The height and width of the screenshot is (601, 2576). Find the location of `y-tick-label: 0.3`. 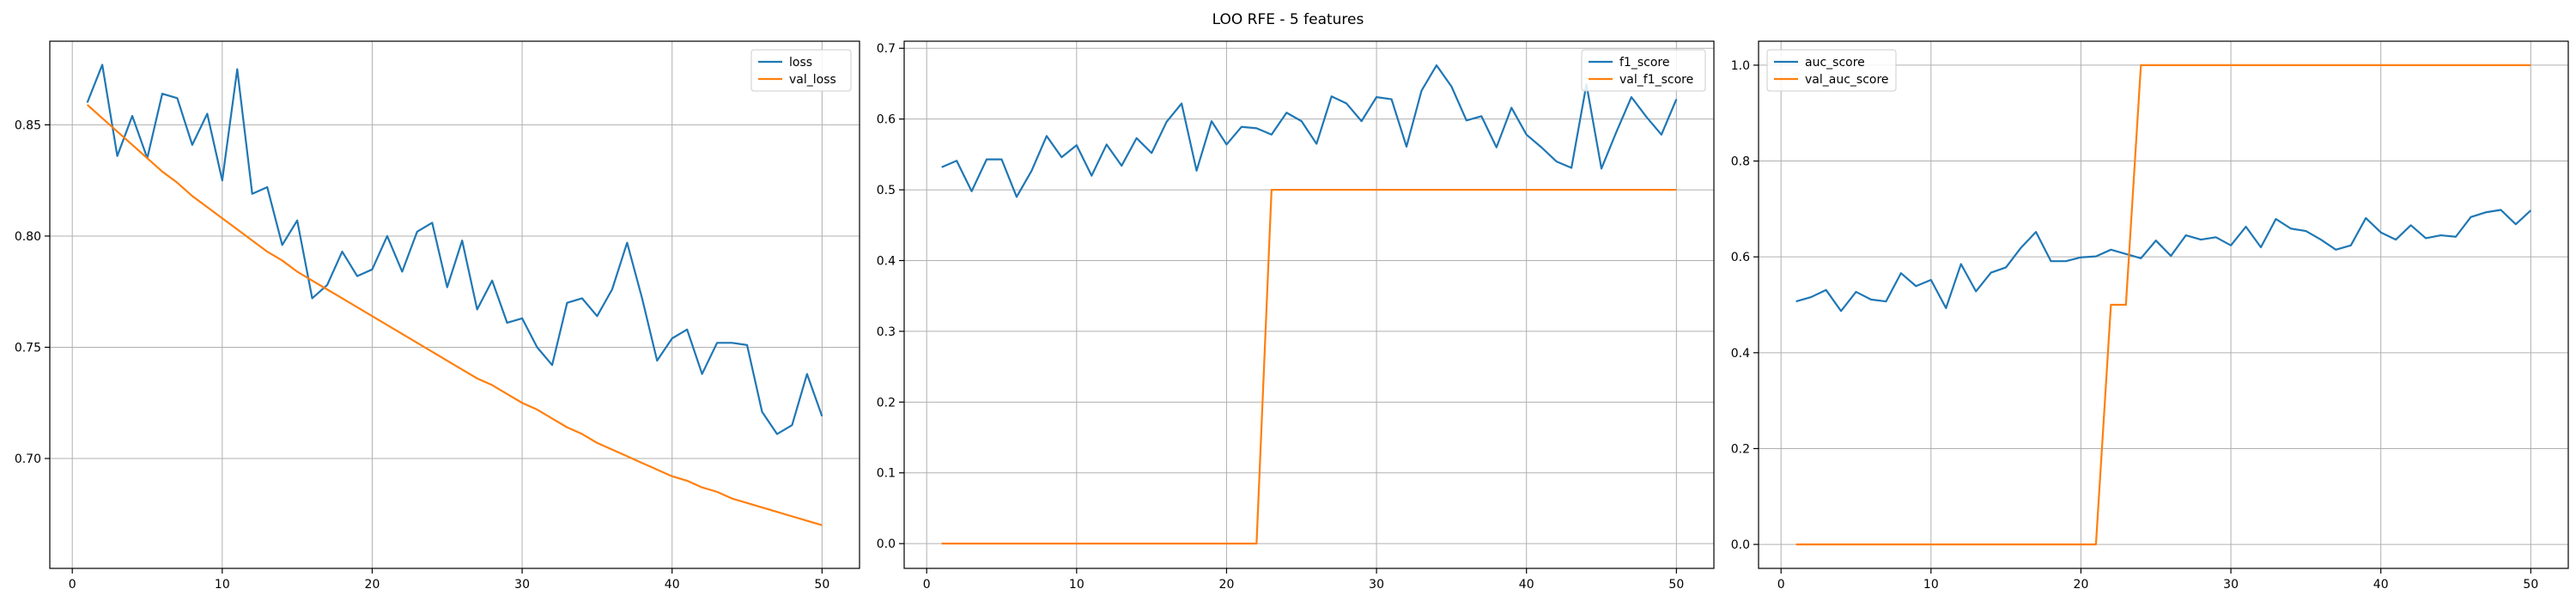

y-tick-label: 0.3 is located at coordinates (886, 332).